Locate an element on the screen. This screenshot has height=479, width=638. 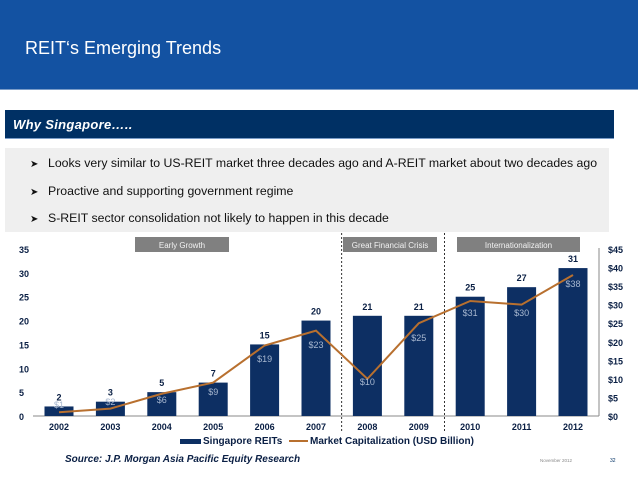
right-axis-tick-label: $20 is located at coordinates (615, 343).